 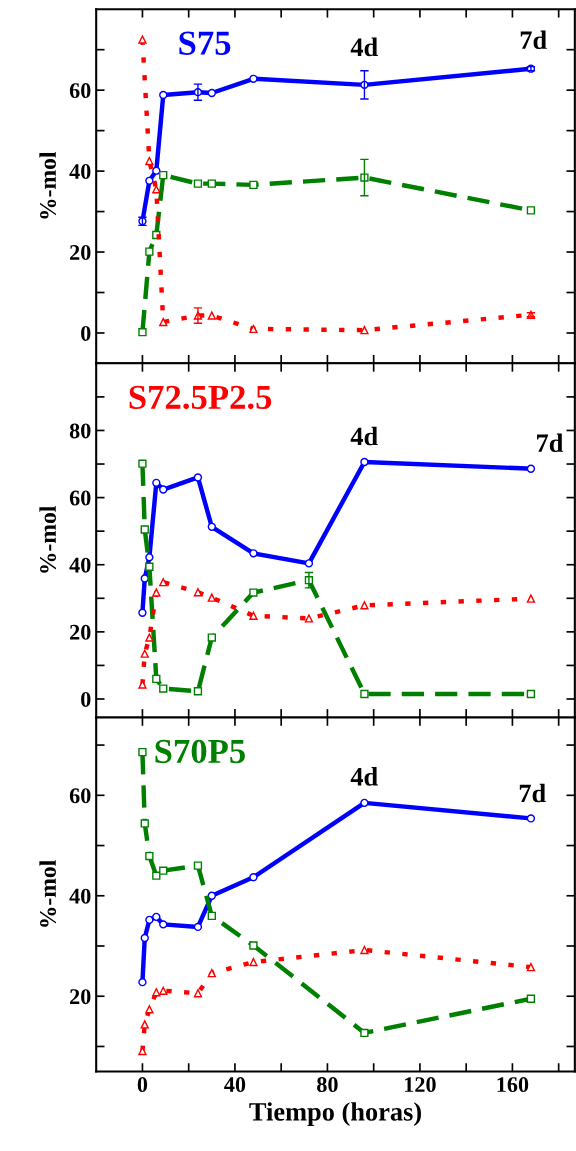 What do you see at coordinates (420, 1085) in the screenshot?
I see `x-tick-label: 120` at bounding box center [420, 1085].